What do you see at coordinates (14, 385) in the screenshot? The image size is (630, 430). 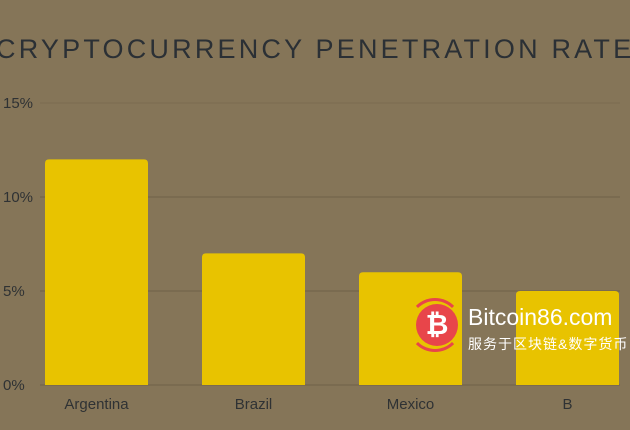 I see `y-tick-label: 0%` at bounding box center [14, 385].